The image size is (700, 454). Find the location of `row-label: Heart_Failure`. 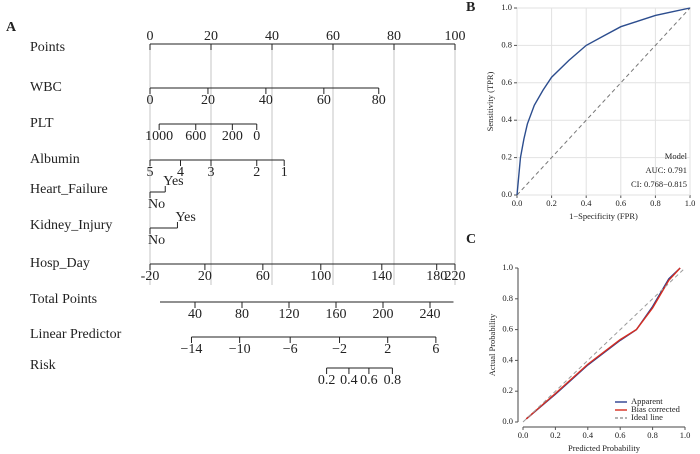

row-label: Heart_Failure is located at coordinates (69, 189).